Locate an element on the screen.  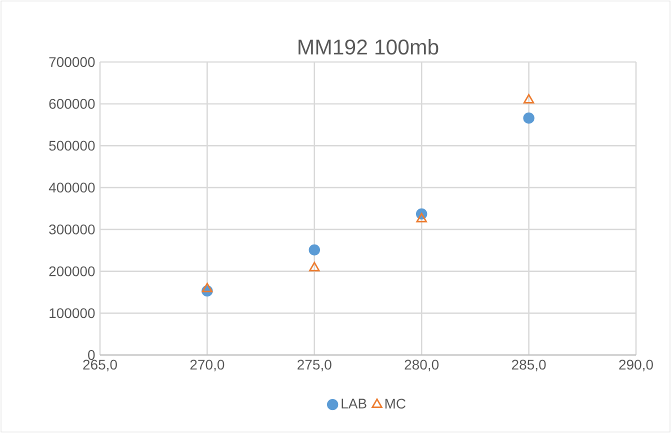
y-tick-label: 500000 is located at coordinates (72, 145).